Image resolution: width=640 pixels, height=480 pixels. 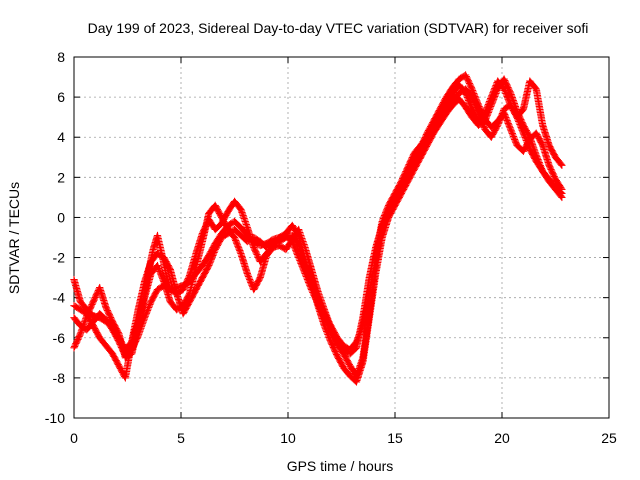 I want to click on y-tick-label: -10, so click(x=55, y=418).